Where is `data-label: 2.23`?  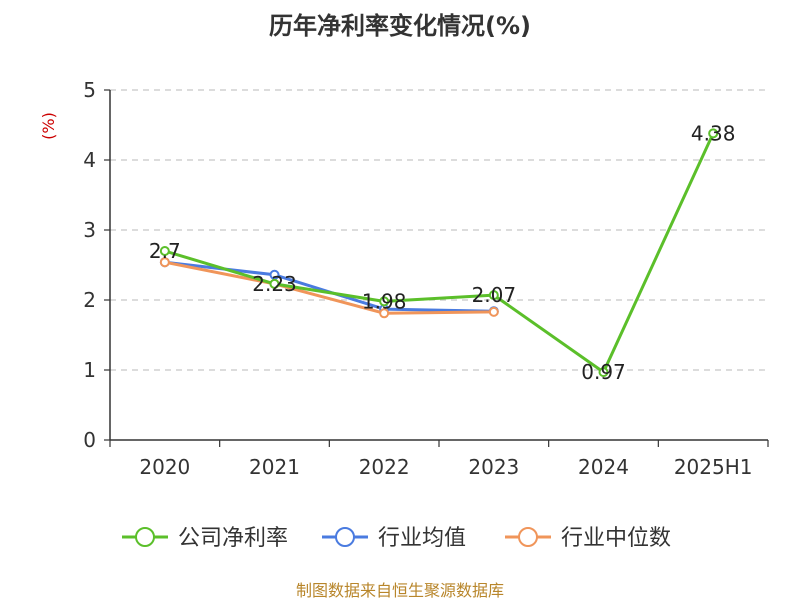 data-label: 2.23 is located at coordinates (274, 284).